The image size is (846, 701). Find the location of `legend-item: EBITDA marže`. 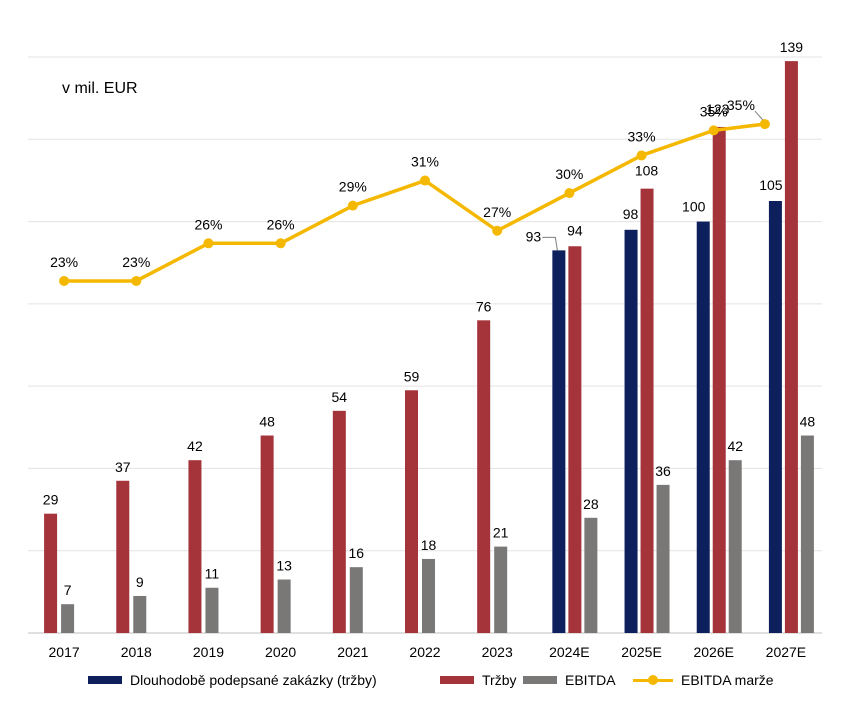

legend-item: EBITDA marže is located at coordinates (703, 680).